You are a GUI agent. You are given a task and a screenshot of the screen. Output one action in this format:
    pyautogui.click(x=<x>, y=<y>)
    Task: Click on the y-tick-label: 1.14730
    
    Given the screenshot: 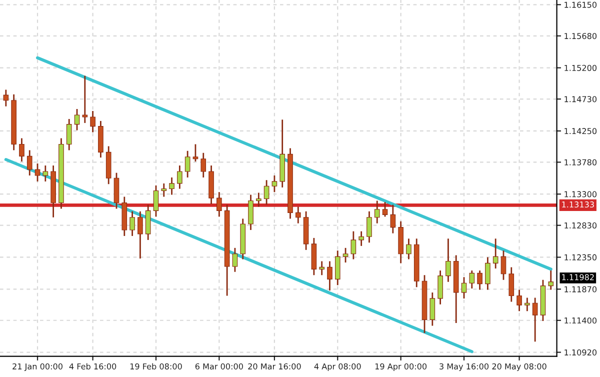 What is the action you would take?
    pyautogui.click(x=580, y=99)
    